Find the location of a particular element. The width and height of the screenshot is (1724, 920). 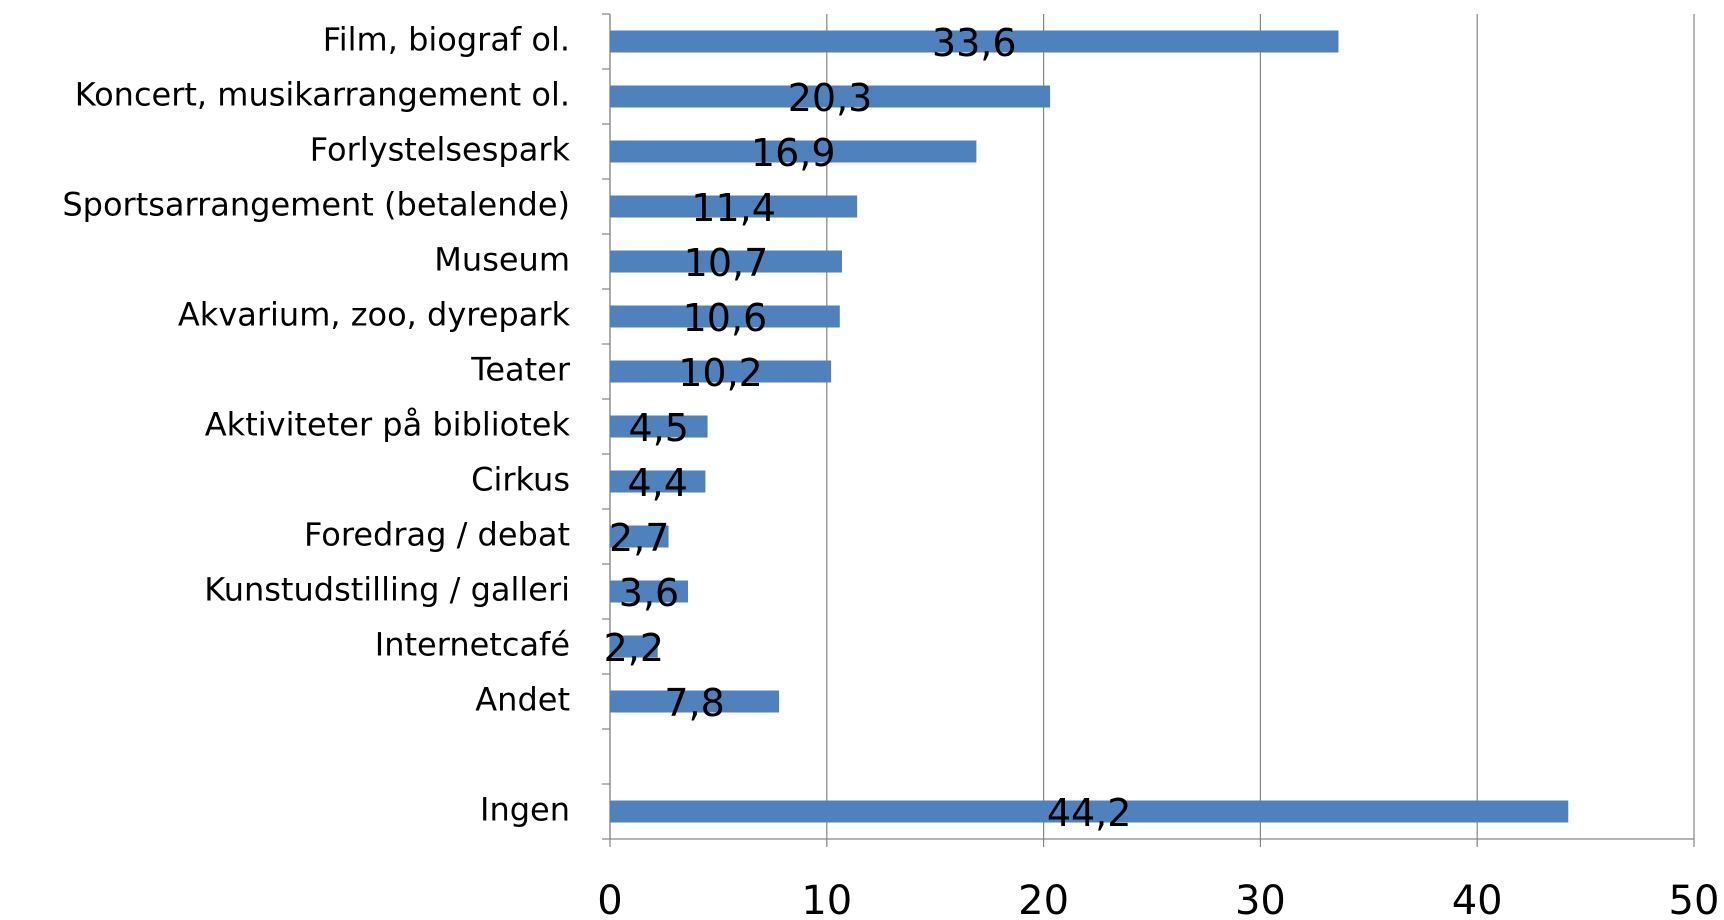

data-label: 3,6 is located at coordinates (649, 593).